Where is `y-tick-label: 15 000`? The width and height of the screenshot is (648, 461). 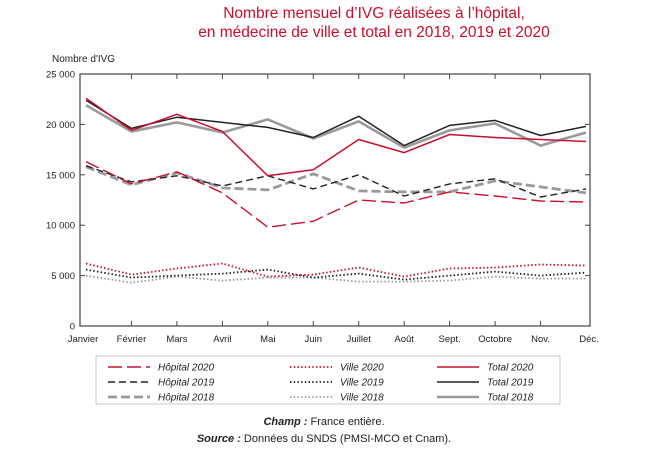 y-tick-label: 15 000 is located at coordinates (60, 175).